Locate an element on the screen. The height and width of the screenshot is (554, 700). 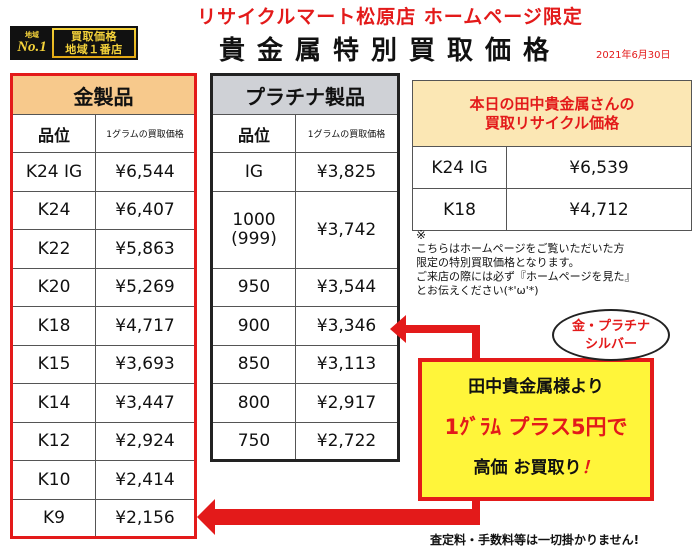
table-row: K18 ¥4,712 is located at coordinates (552, 209).